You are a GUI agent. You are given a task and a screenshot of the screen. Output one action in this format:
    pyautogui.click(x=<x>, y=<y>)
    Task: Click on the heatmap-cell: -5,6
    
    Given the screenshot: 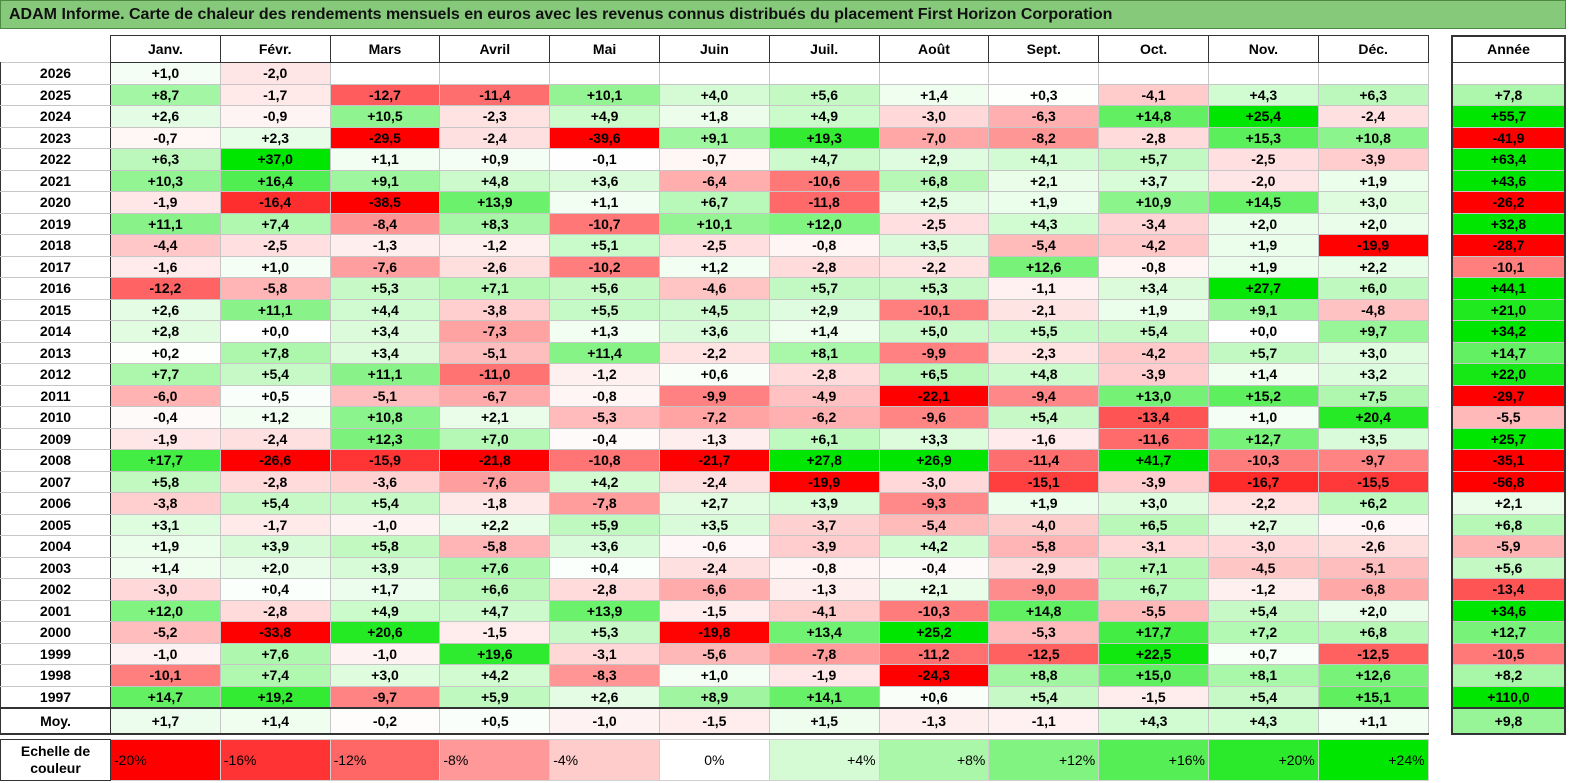 What is the action you would take?
    pyautogui.click(x=714, y=653)
    